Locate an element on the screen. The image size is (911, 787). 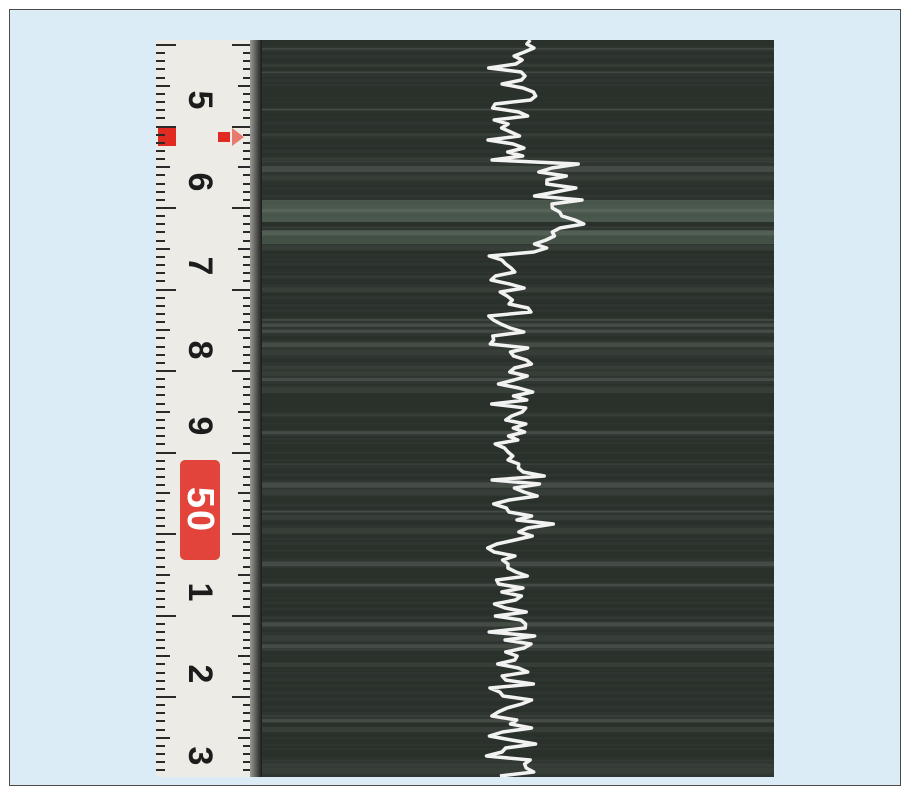
ruler-badge: 50 is located at coordinates (200, 510).